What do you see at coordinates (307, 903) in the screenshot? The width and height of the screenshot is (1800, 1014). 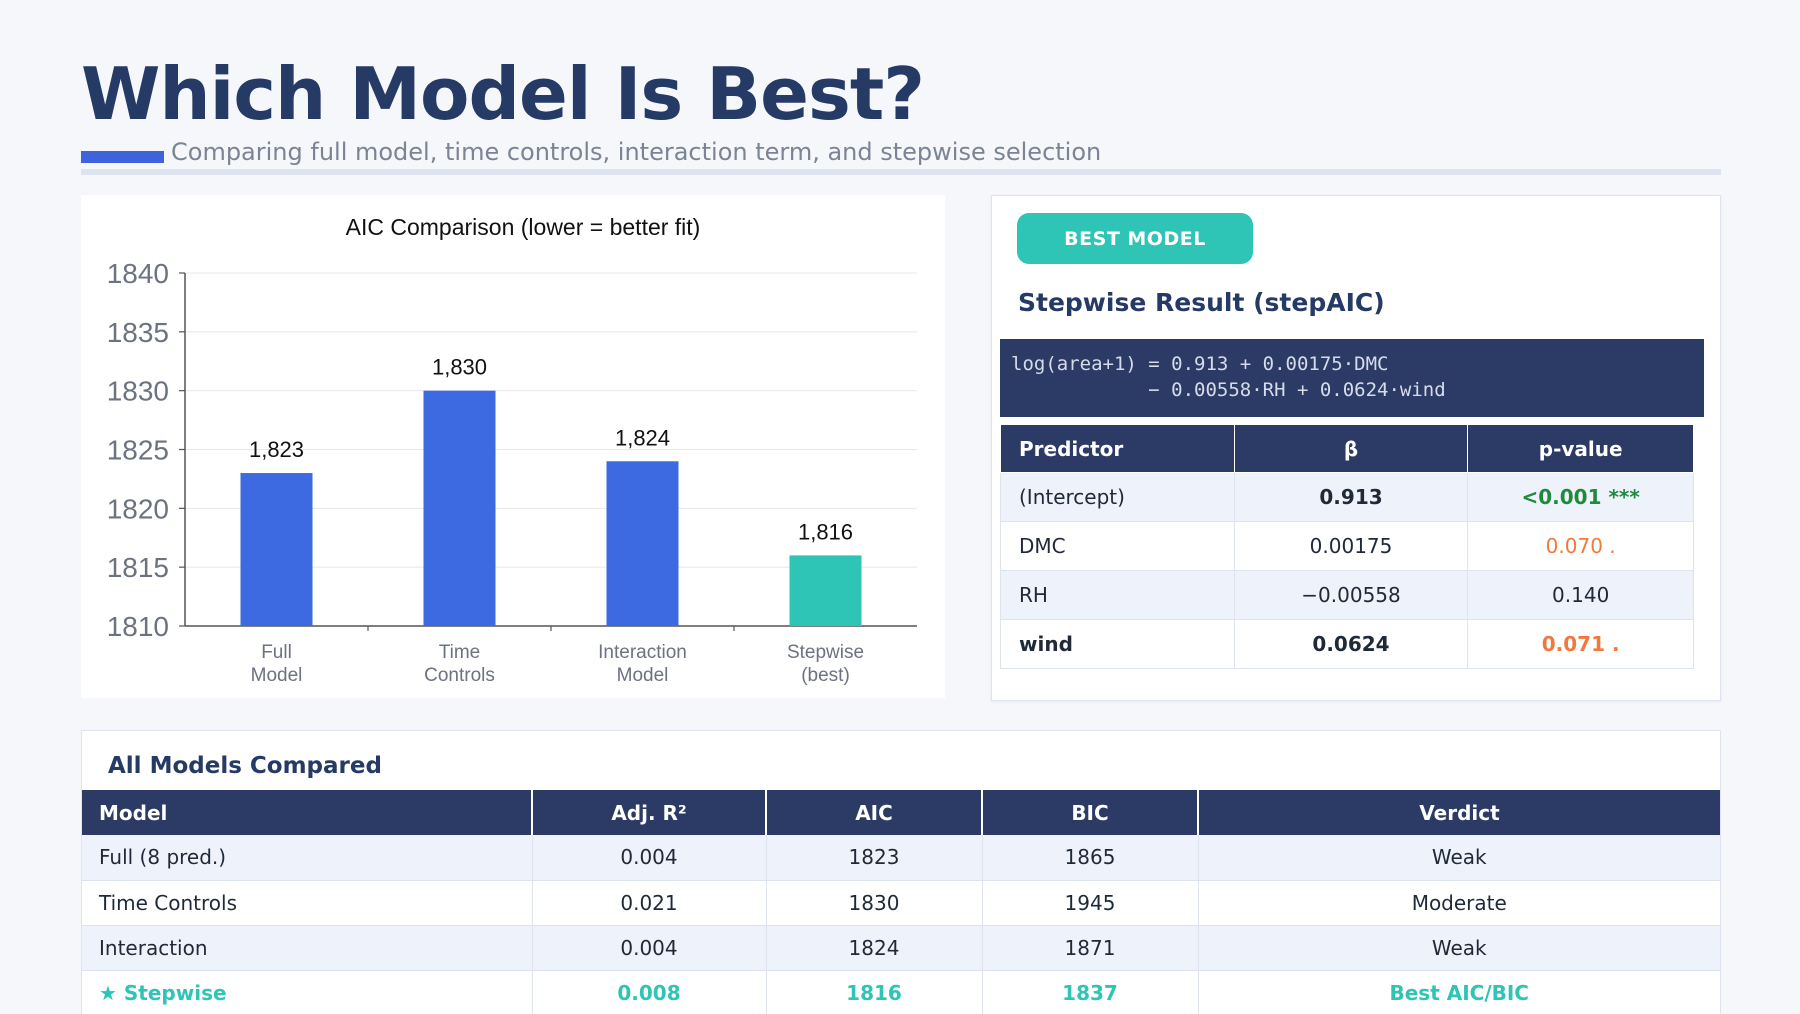 I see `model-cell: Time Controls` at bounding box center [307, 903].